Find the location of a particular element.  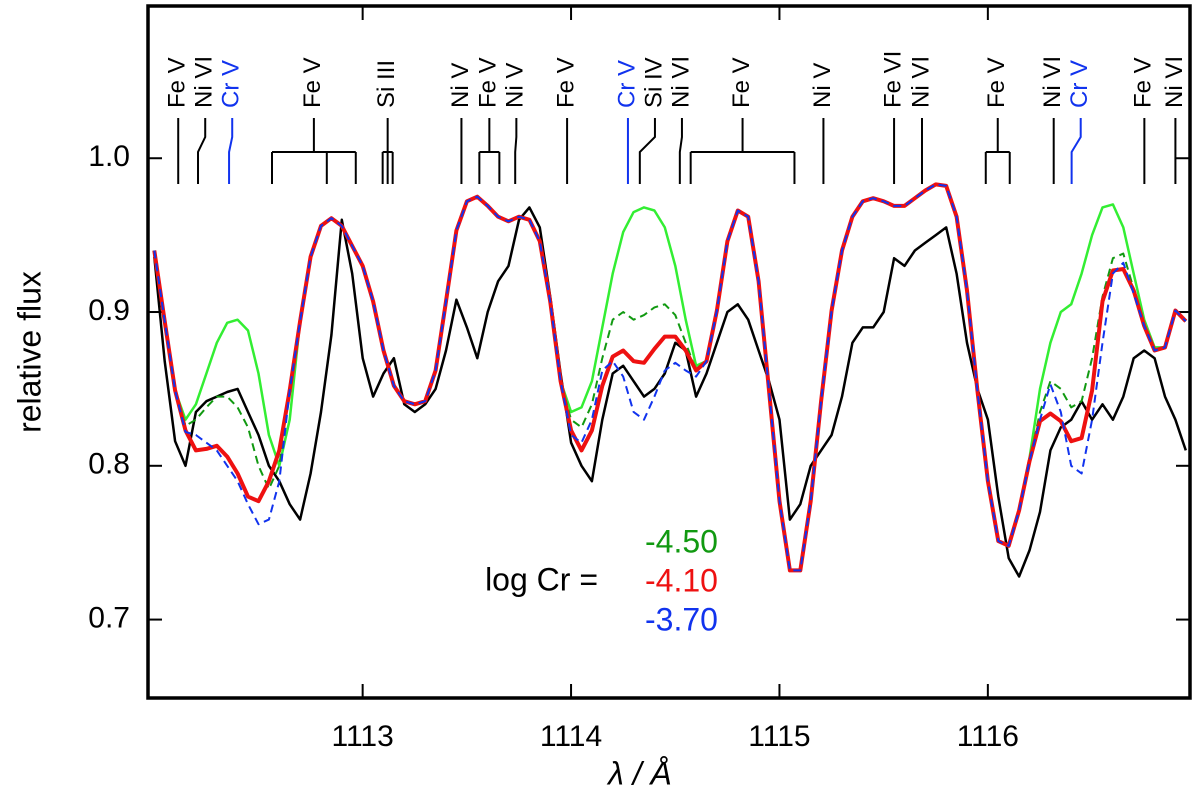

line-id-label: Fe VI is located at coordinates (892, 79).